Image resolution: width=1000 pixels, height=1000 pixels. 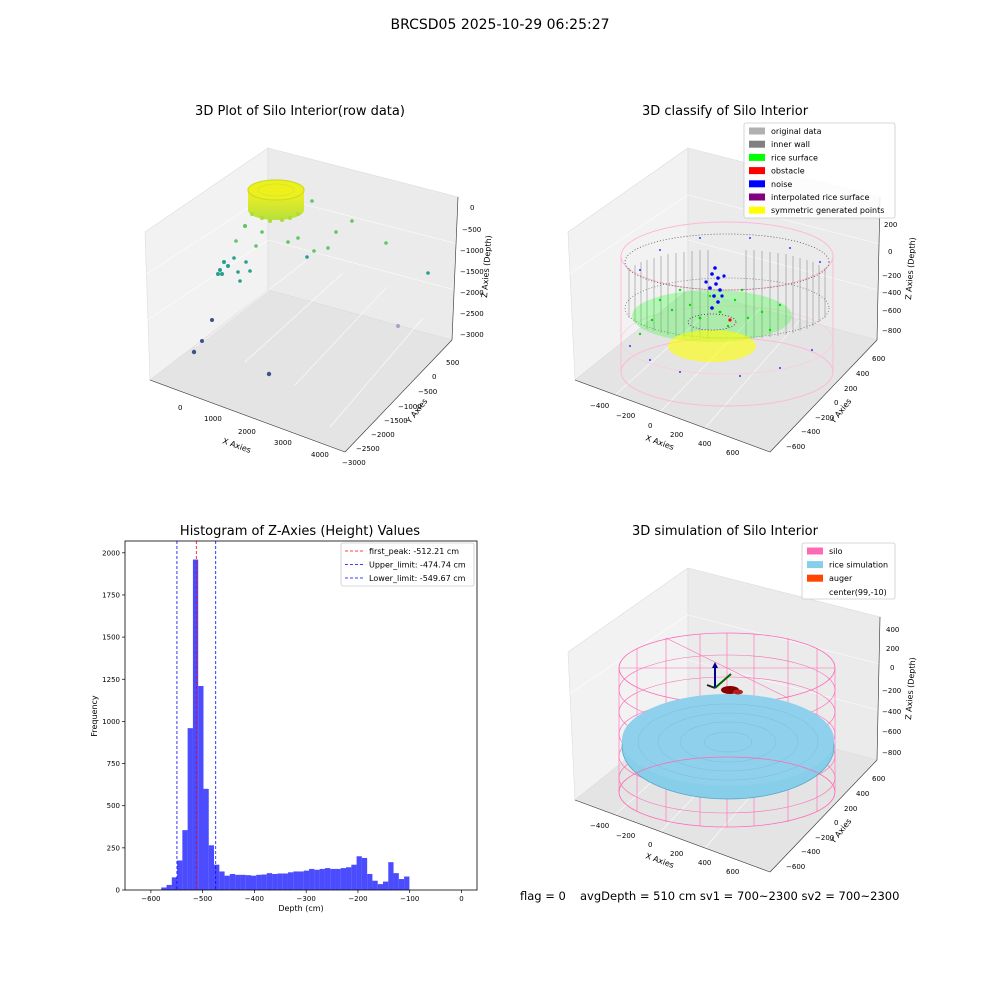 I want to click on classify-x-tick: −200, so click(x=625, y=416).